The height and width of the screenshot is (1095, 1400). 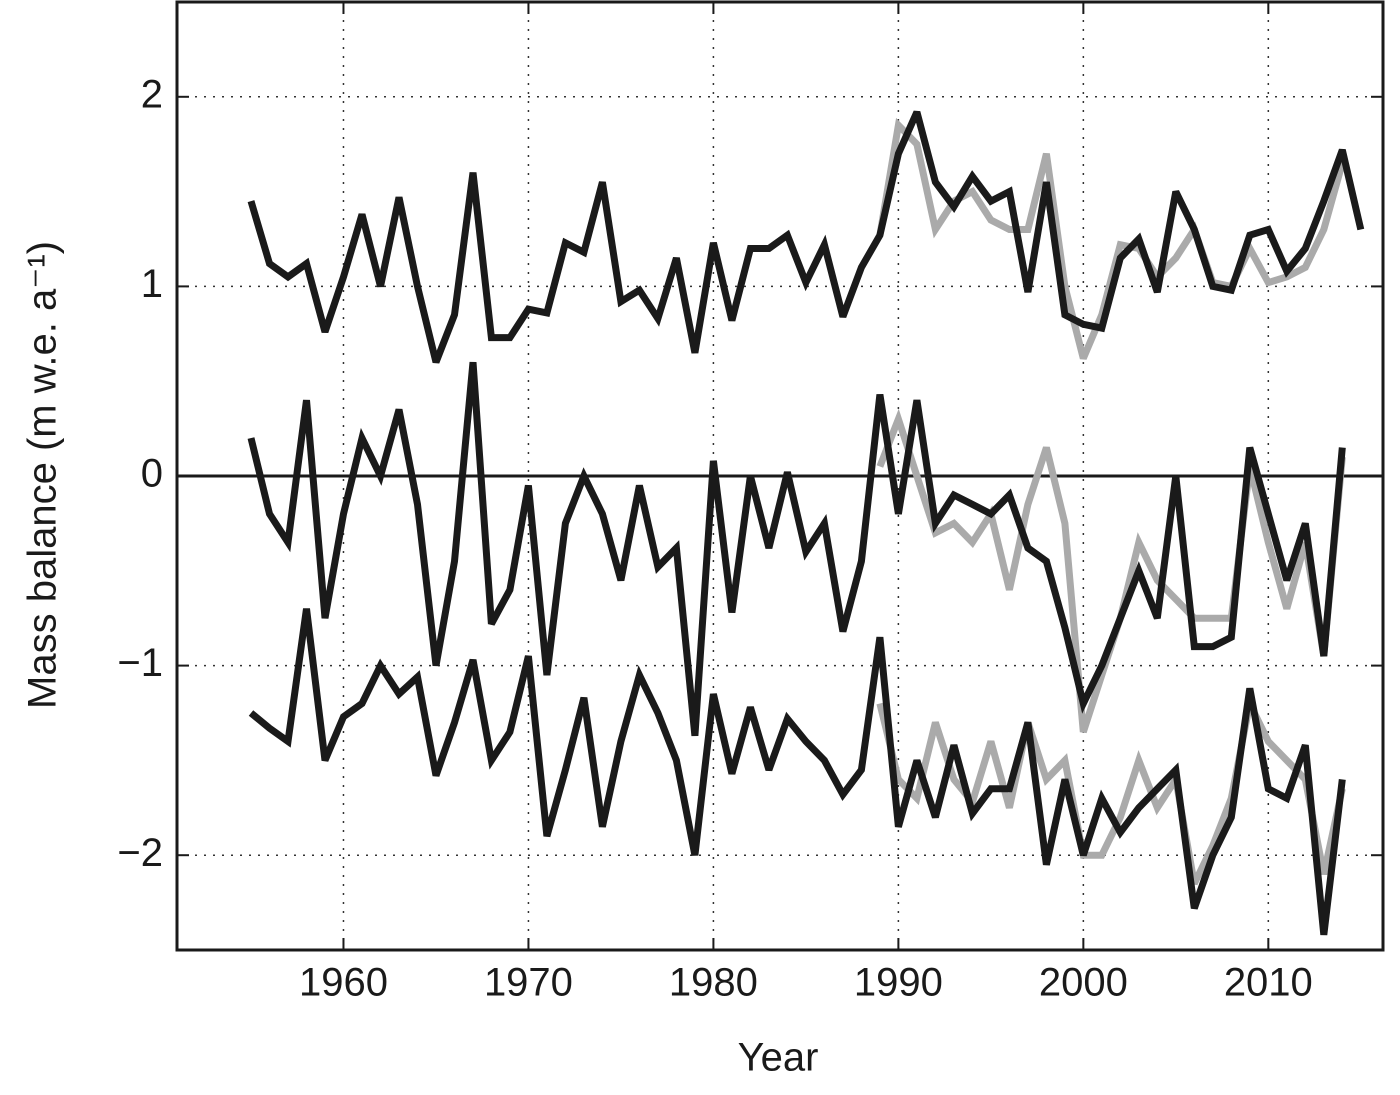 What do you see at coordinates (43, 475) in the screenshot?
I see `y-axis-label: Mass balance (m w.e. a⁻¹)` at bounding box center [43, 475].